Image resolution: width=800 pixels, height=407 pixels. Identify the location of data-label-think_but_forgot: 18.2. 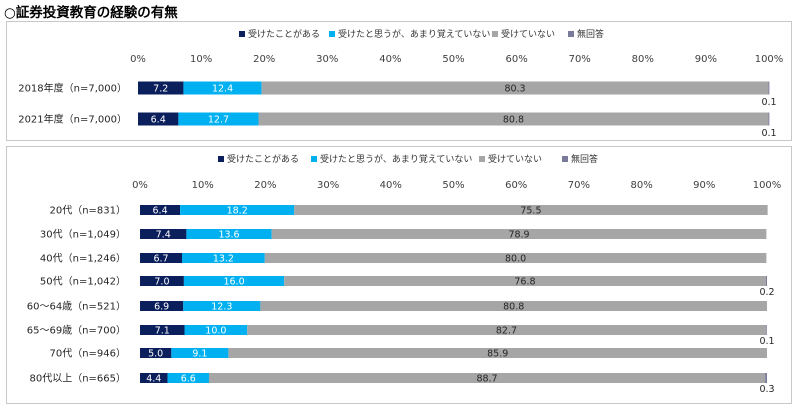
(237, 211).